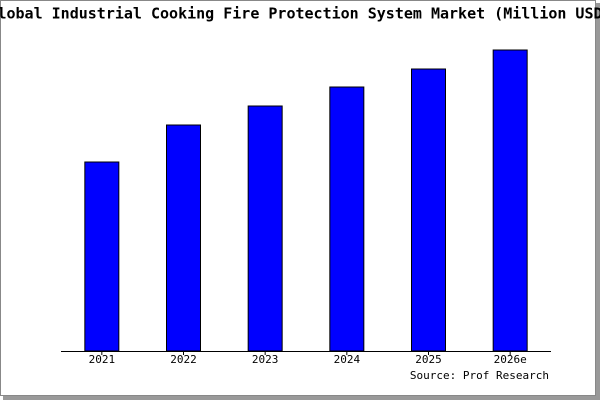 The width and height of the screenshot is (600, 400). Describe the element at coordinates (479, 375) in the screenshot. I see `source-note: Source: Prof Research` at that location.